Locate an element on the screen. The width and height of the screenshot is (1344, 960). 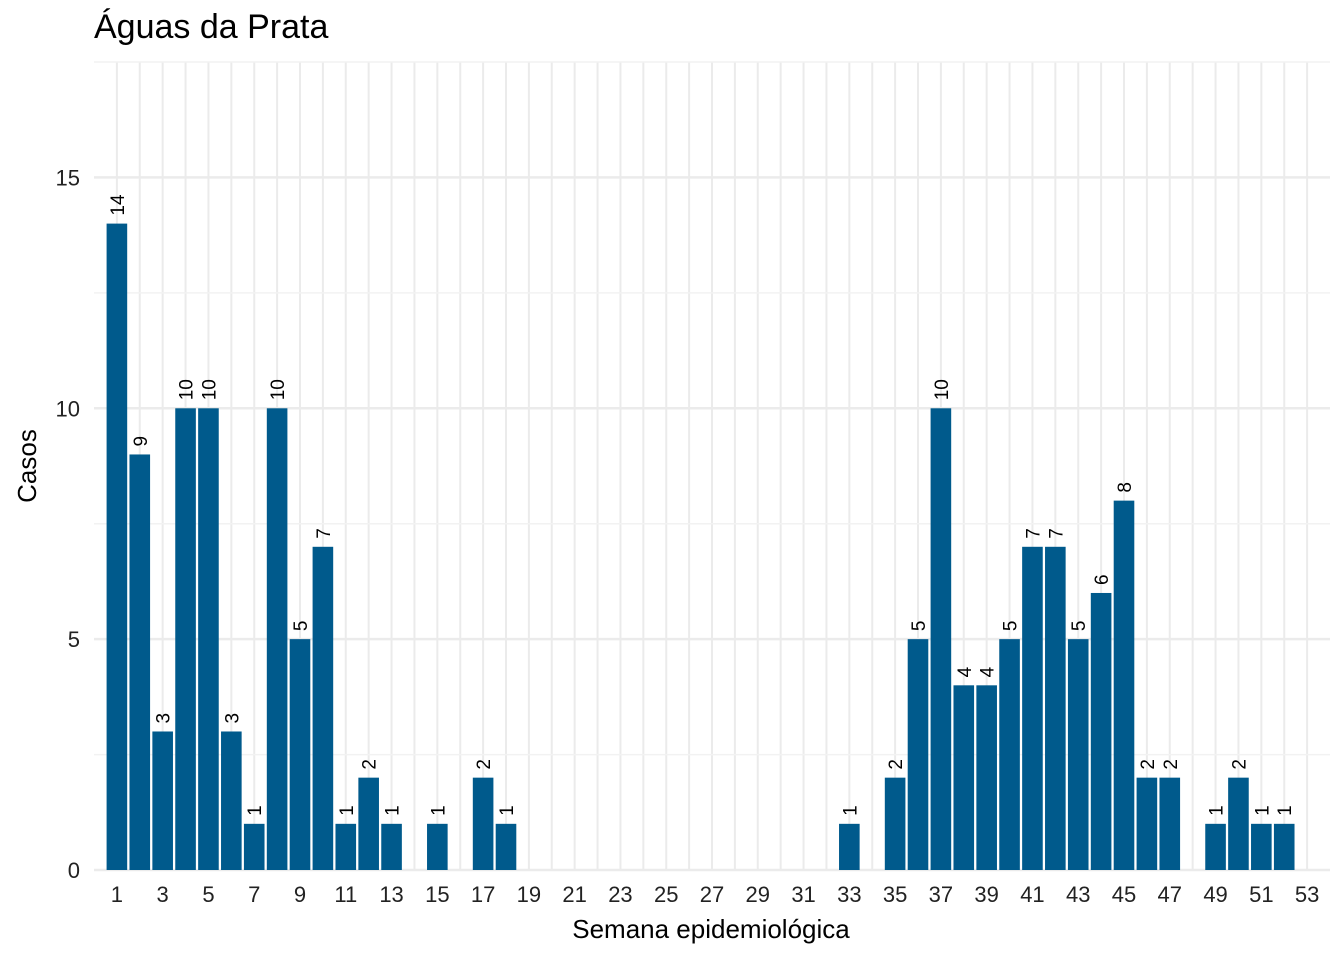
x-axis-title: Semana epidemiológica is located at coordinates (711, 929).